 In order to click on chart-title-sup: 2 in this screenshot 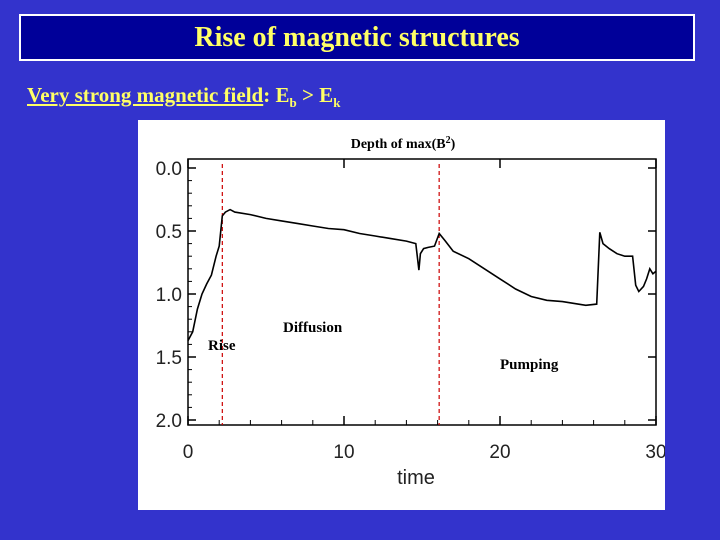, I will do `click(448, 140)`.